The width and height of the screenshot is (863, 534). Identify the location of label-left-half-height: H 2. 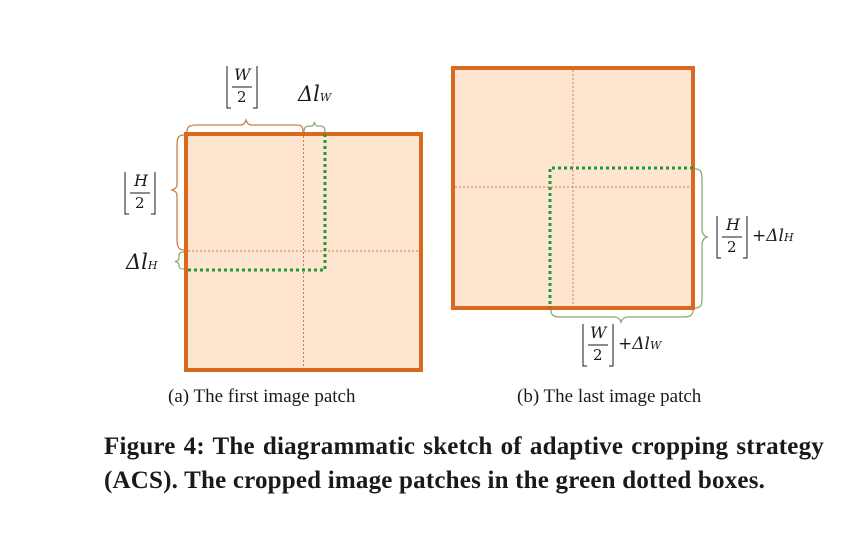
(140, 193).